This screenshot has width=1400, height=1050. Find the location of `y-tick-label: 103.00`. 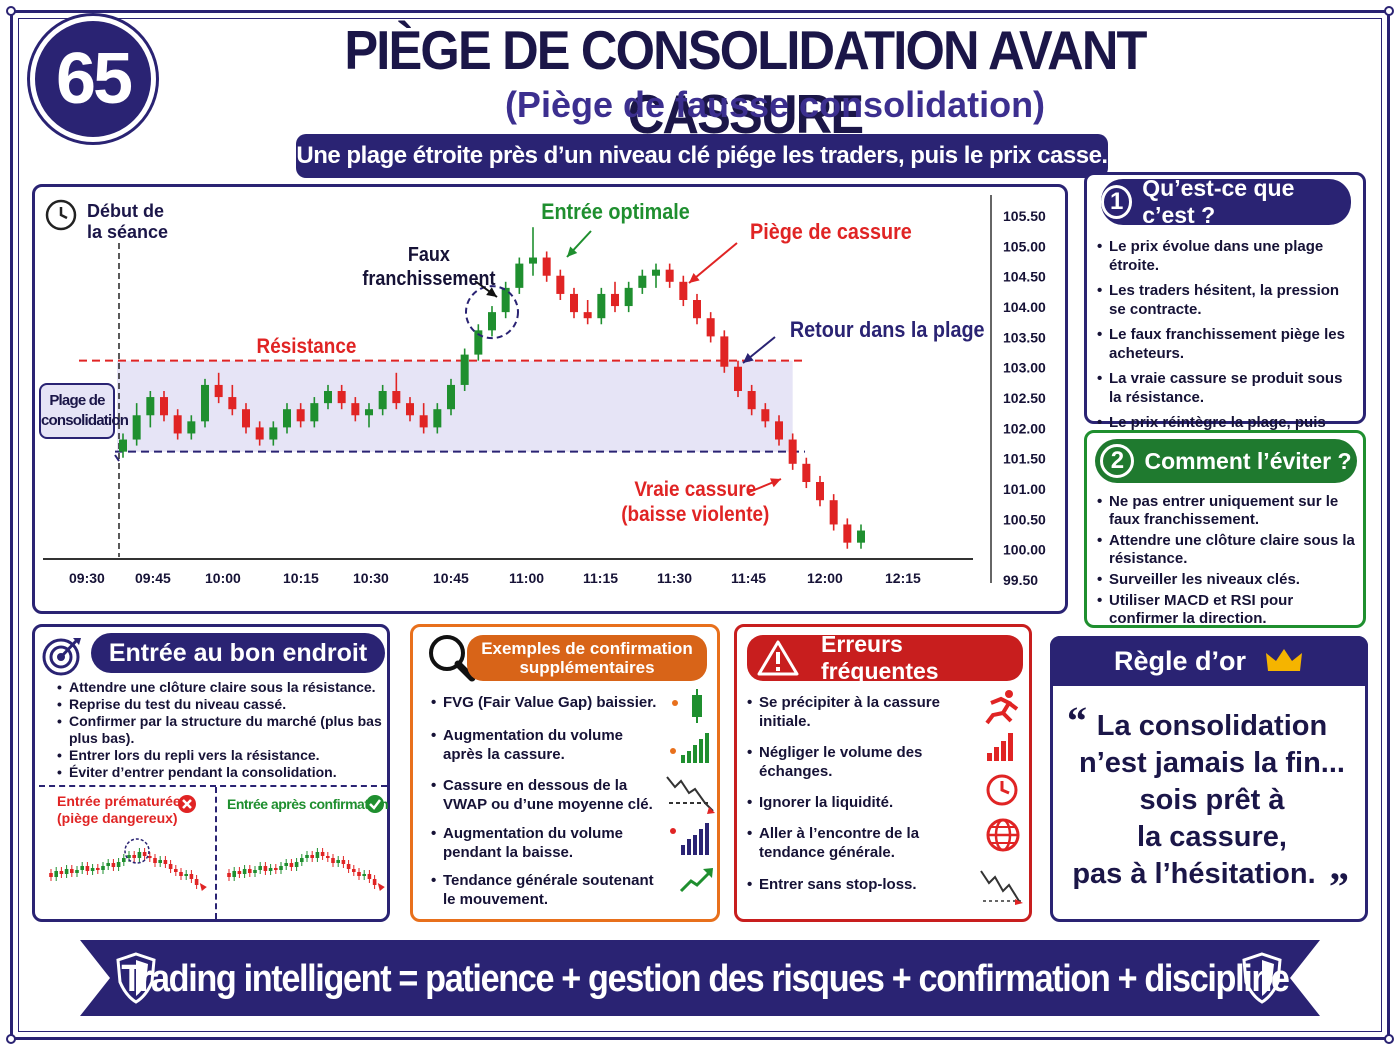

y-tick-label: 103.00 is located at coordinates (1024, 368).